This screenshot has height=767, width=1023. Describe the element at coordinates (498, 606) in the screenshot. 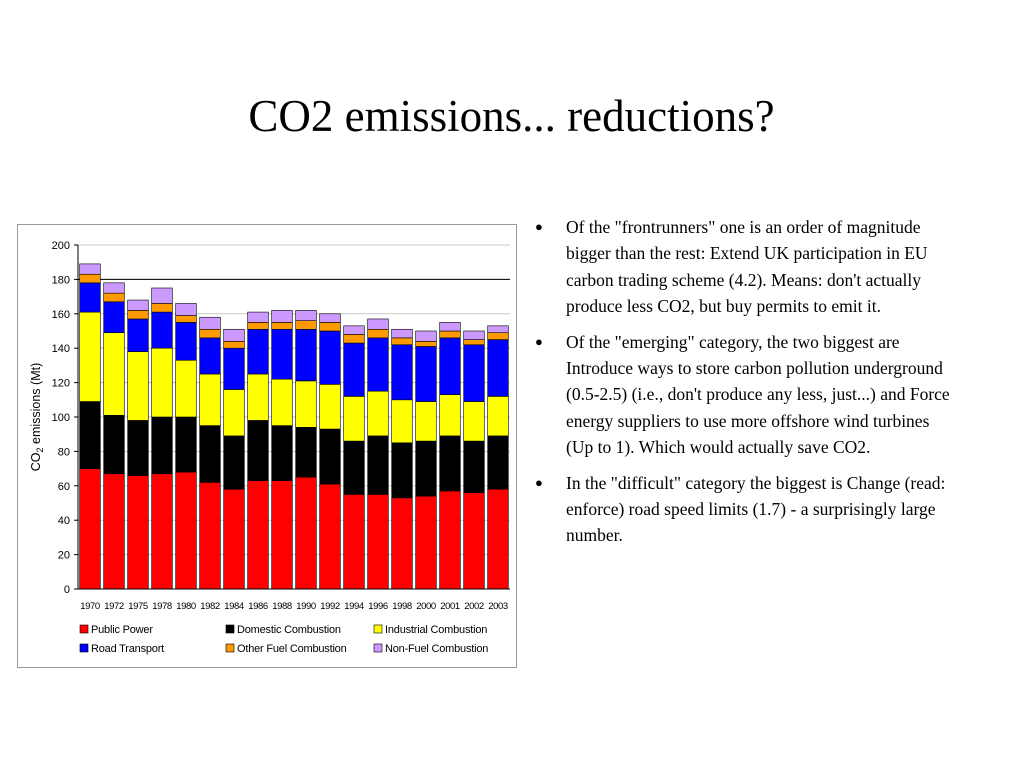

I see `x-tick-label: 2003` at that location.